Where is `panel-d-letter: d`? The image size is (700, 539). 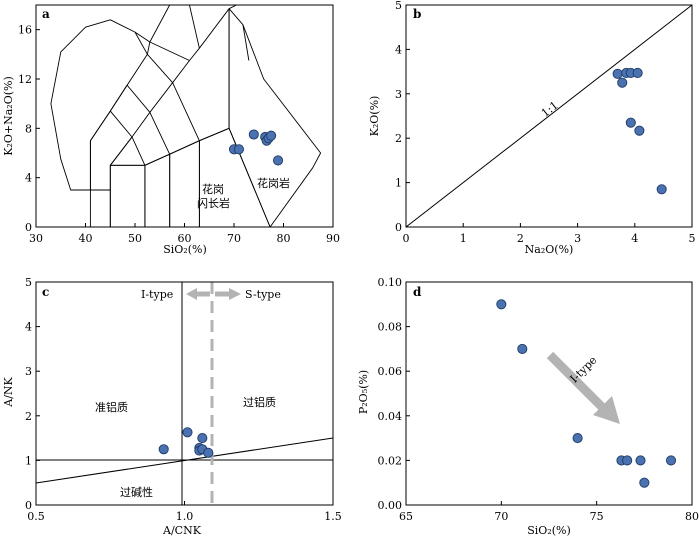
panel-d-letter: d is located at coordinates (417, 292).